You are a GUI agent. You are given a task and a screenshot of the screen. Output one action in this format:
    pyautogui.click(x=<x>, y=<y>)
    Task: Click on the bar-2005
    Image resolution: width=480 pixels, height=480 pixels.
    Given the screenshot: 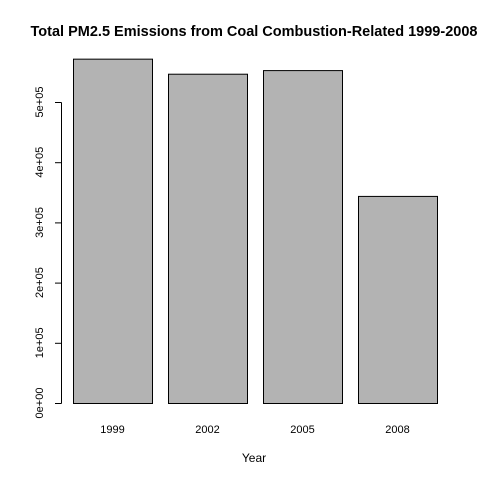 What is the action you would take?
    pyautogui.click(x=303, y=237)
    